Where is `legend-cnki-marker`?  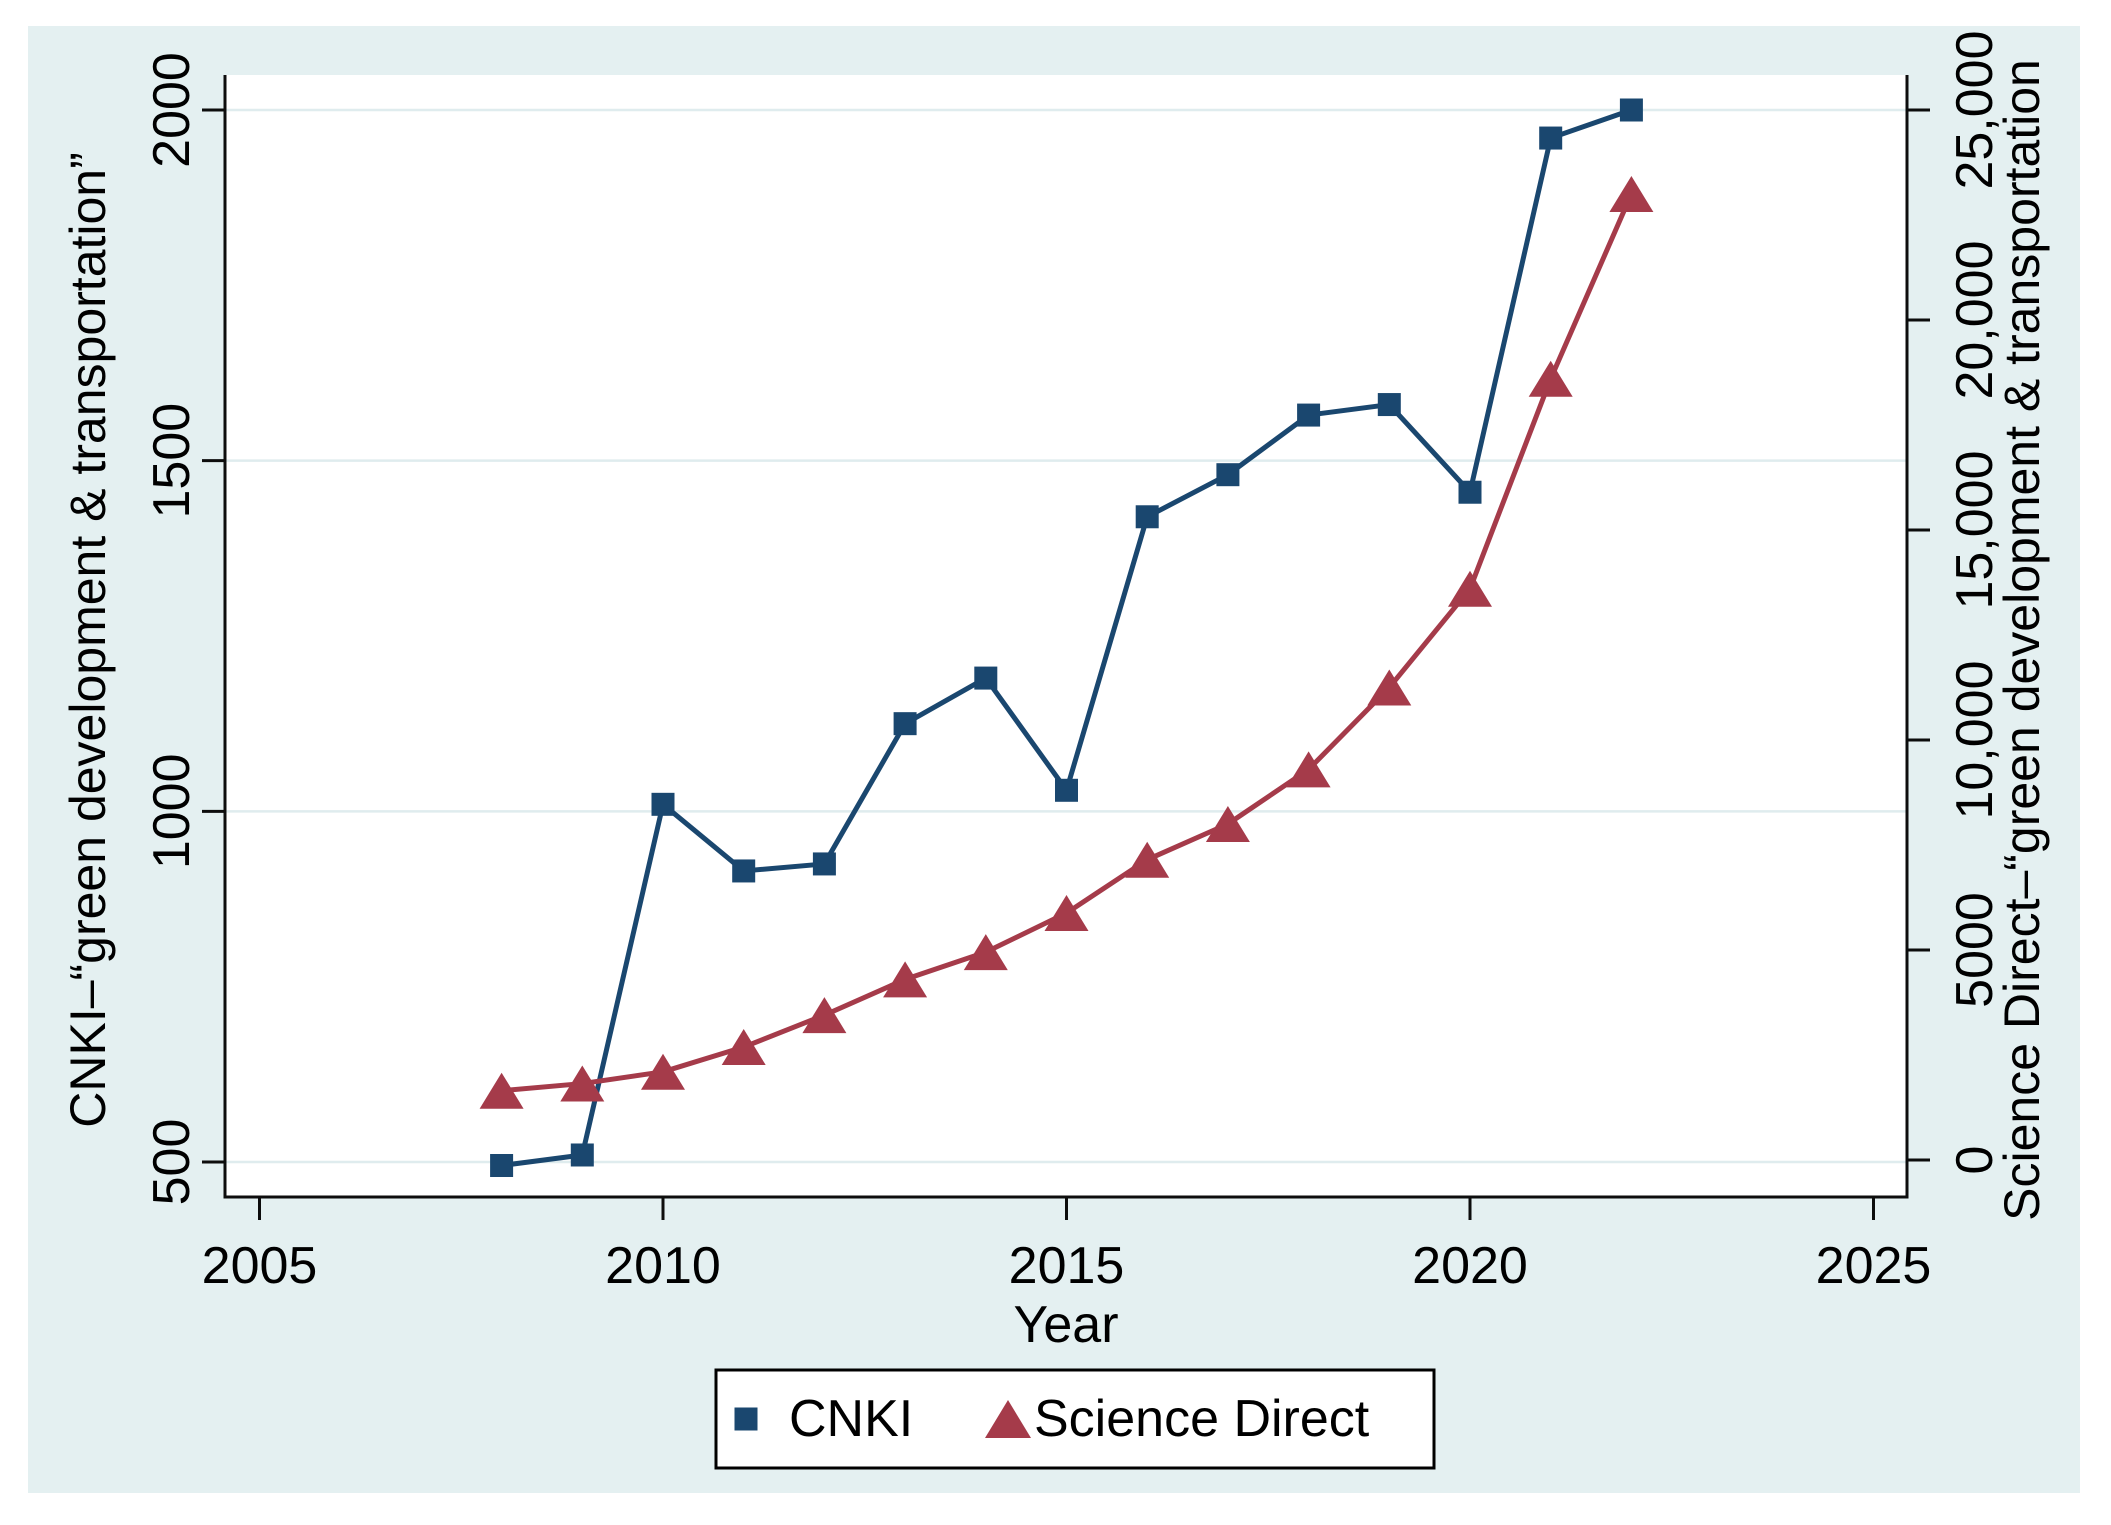
legend-cnki-marker is located at coordinates (746, 1419).